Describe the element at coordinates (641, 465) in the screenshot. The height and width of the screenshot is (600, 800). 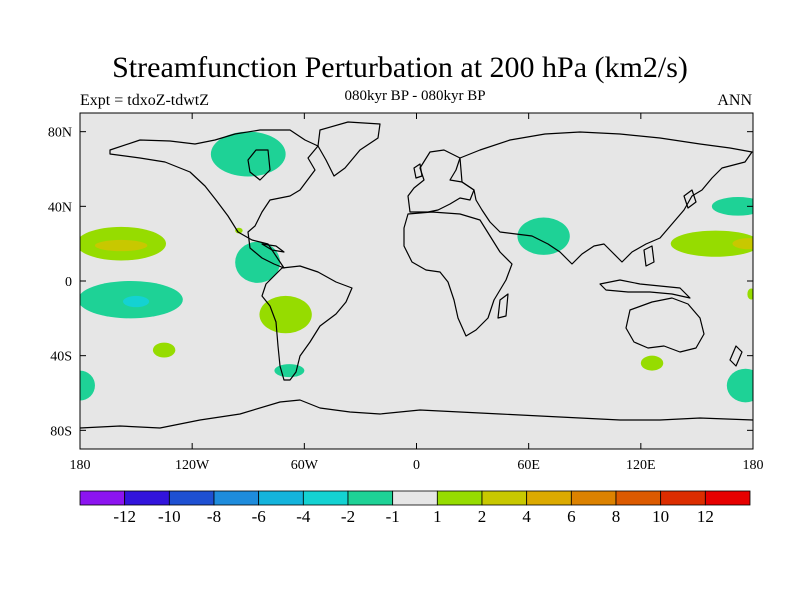
I see `x-tick-label: 120E` at that location.